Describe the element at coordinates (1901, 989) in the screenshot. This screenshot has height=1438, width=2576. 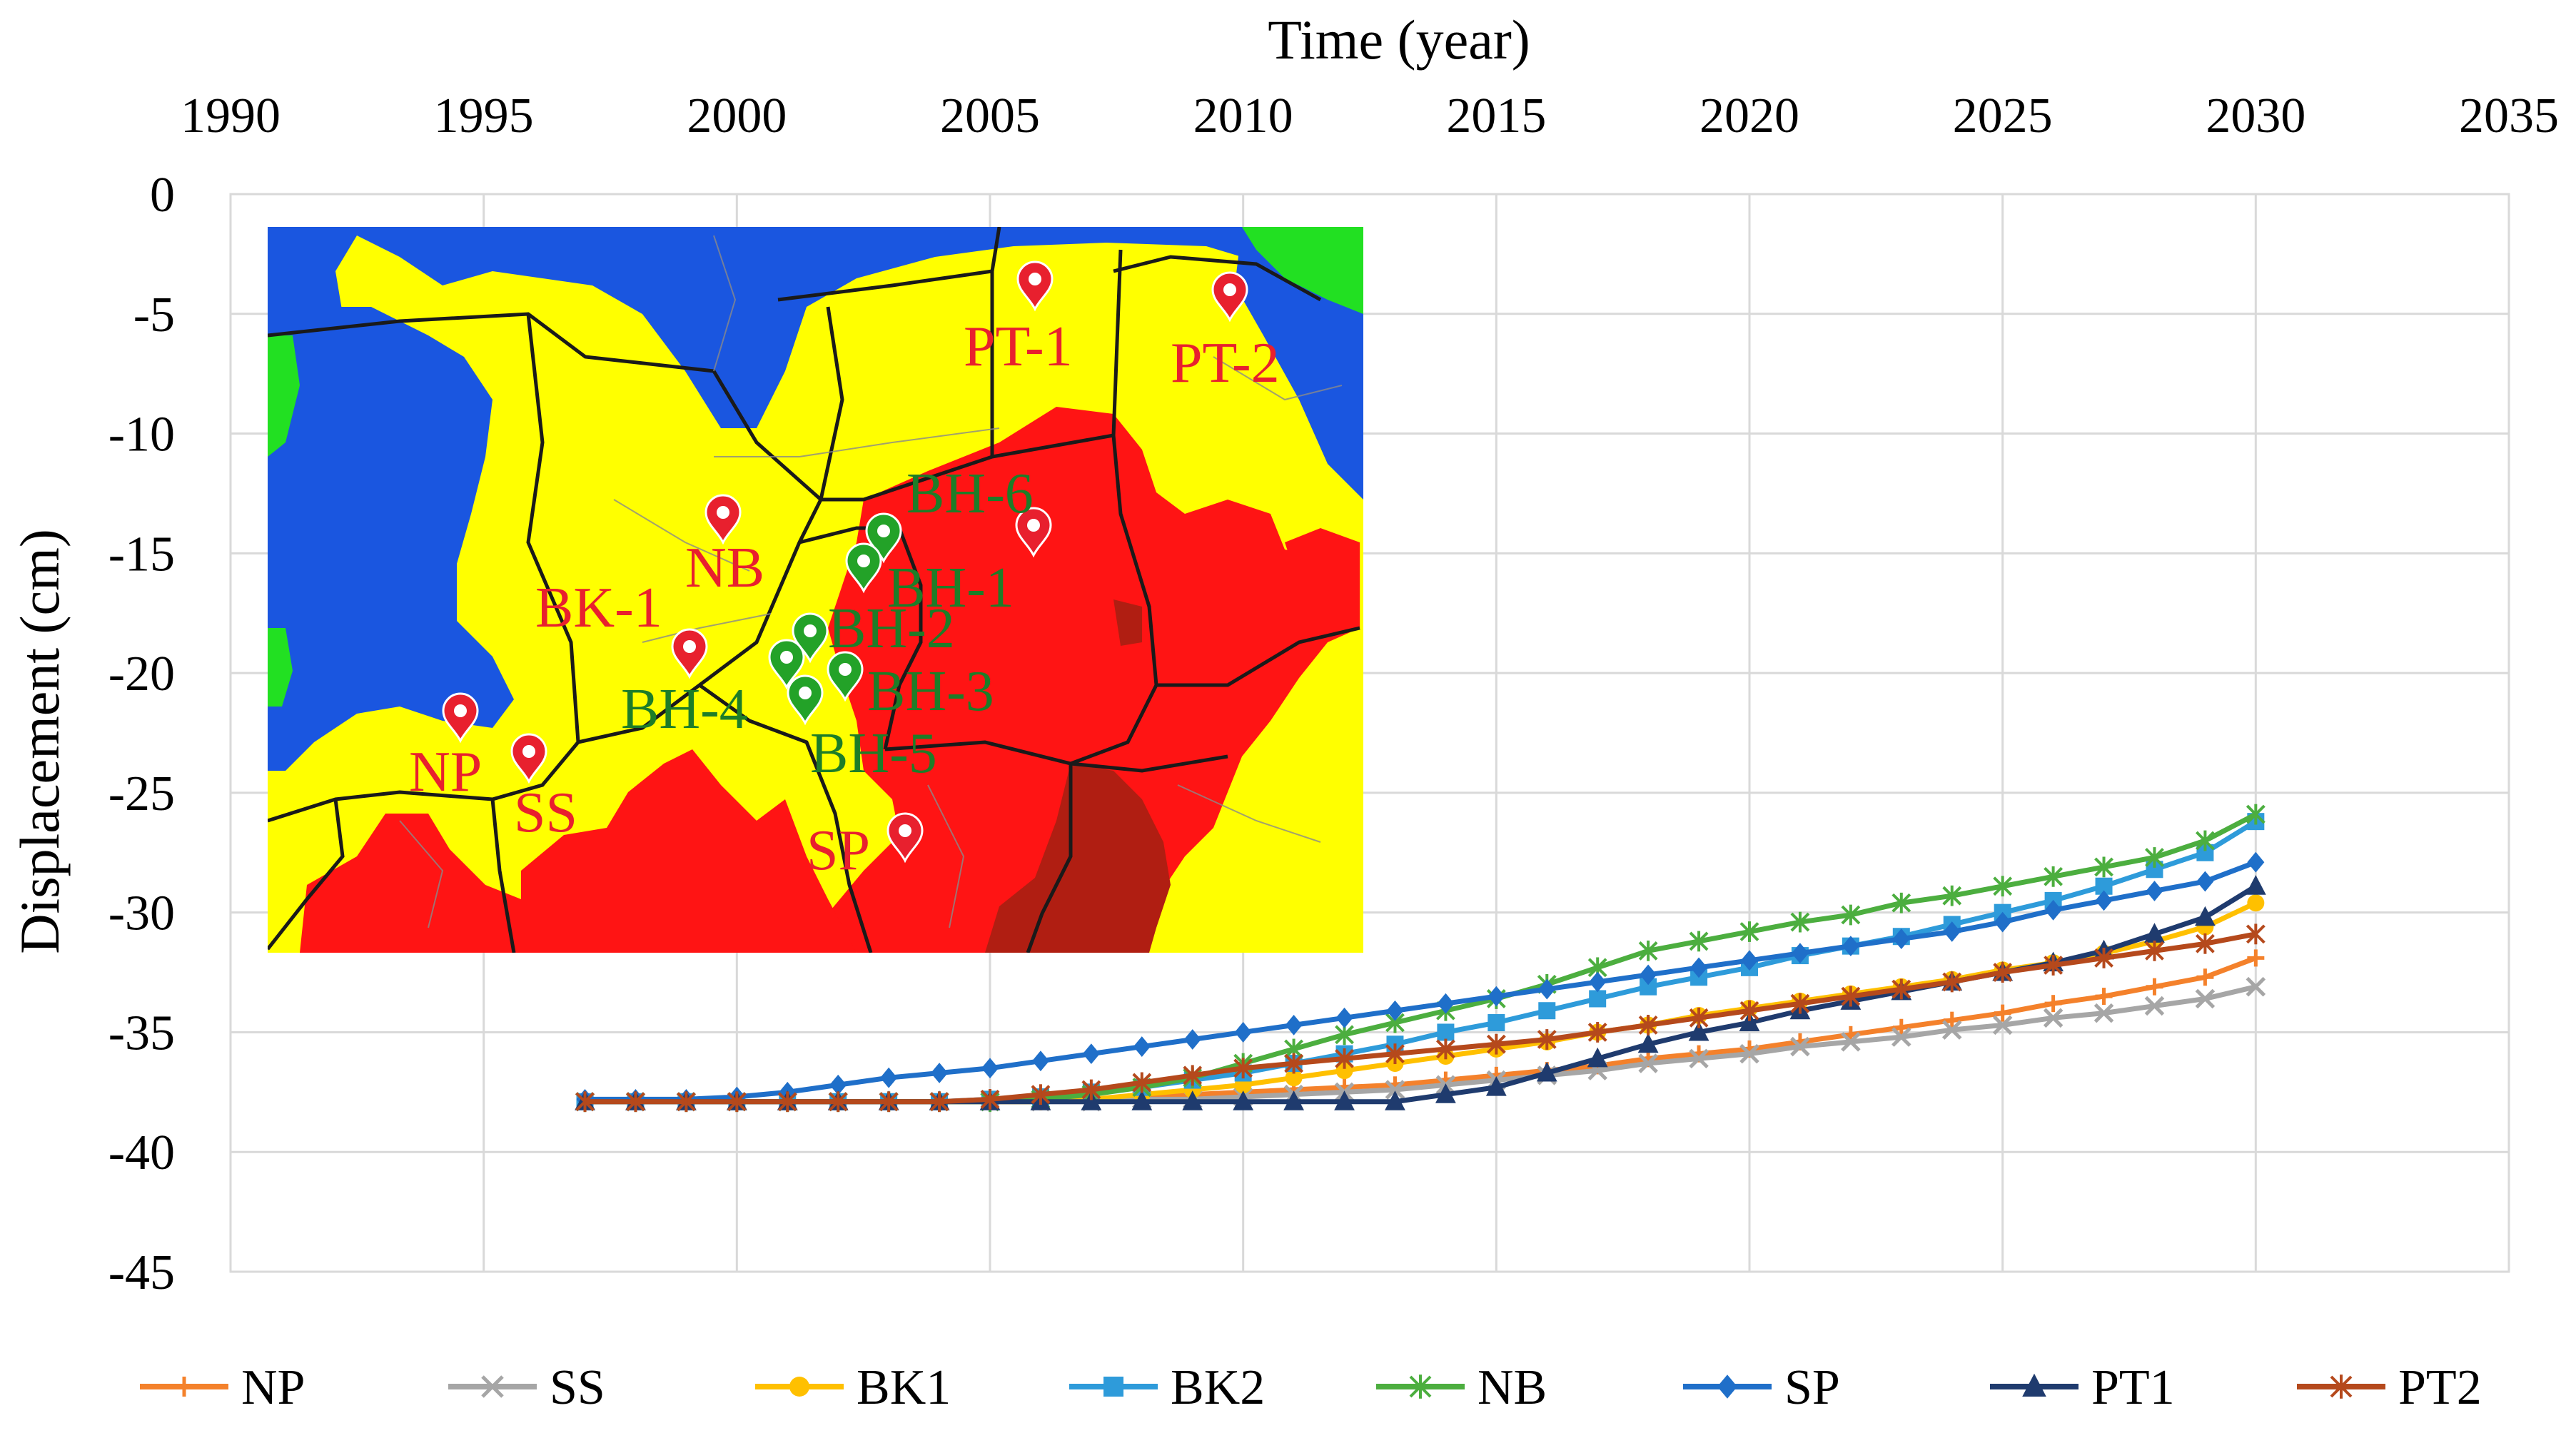
I see `point-PT2-2023` at that location.